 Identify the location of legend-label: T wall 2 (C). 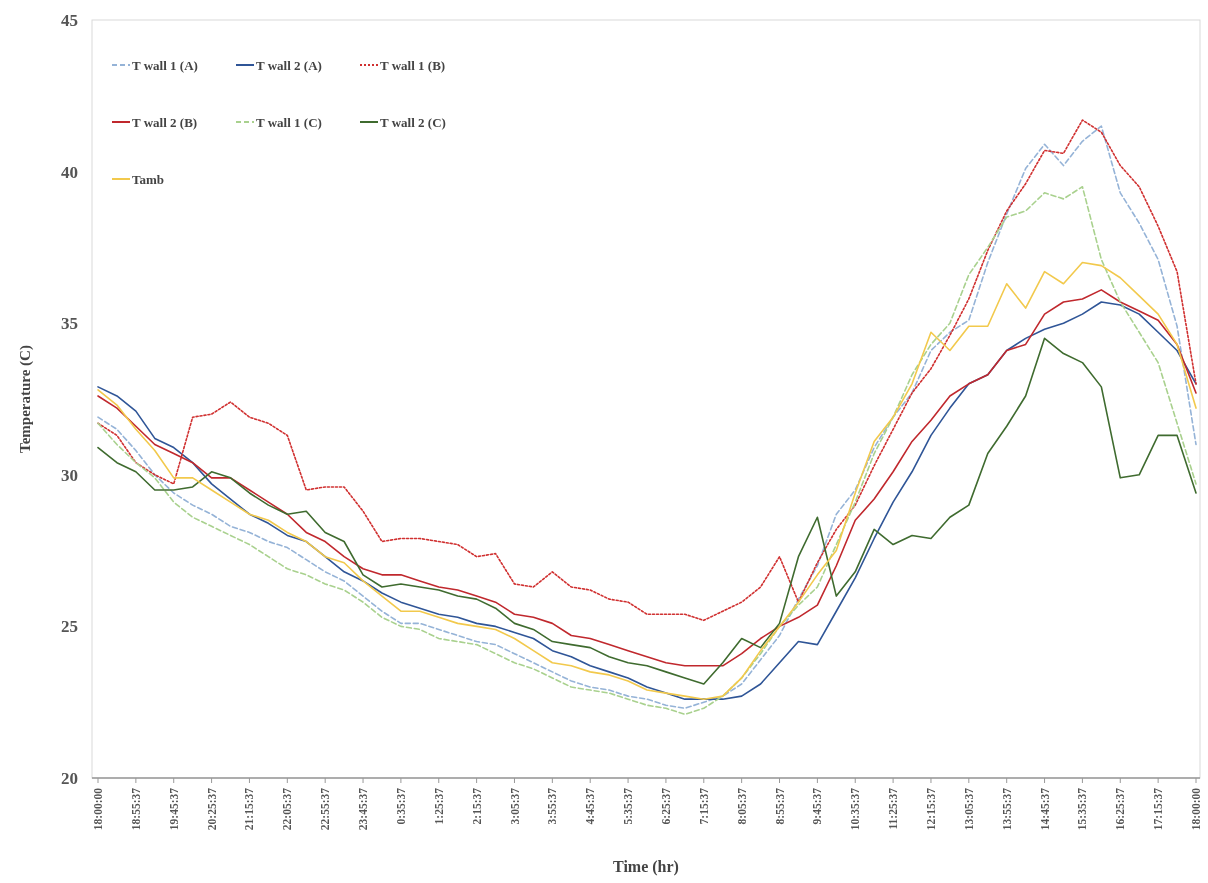
(413, 122).